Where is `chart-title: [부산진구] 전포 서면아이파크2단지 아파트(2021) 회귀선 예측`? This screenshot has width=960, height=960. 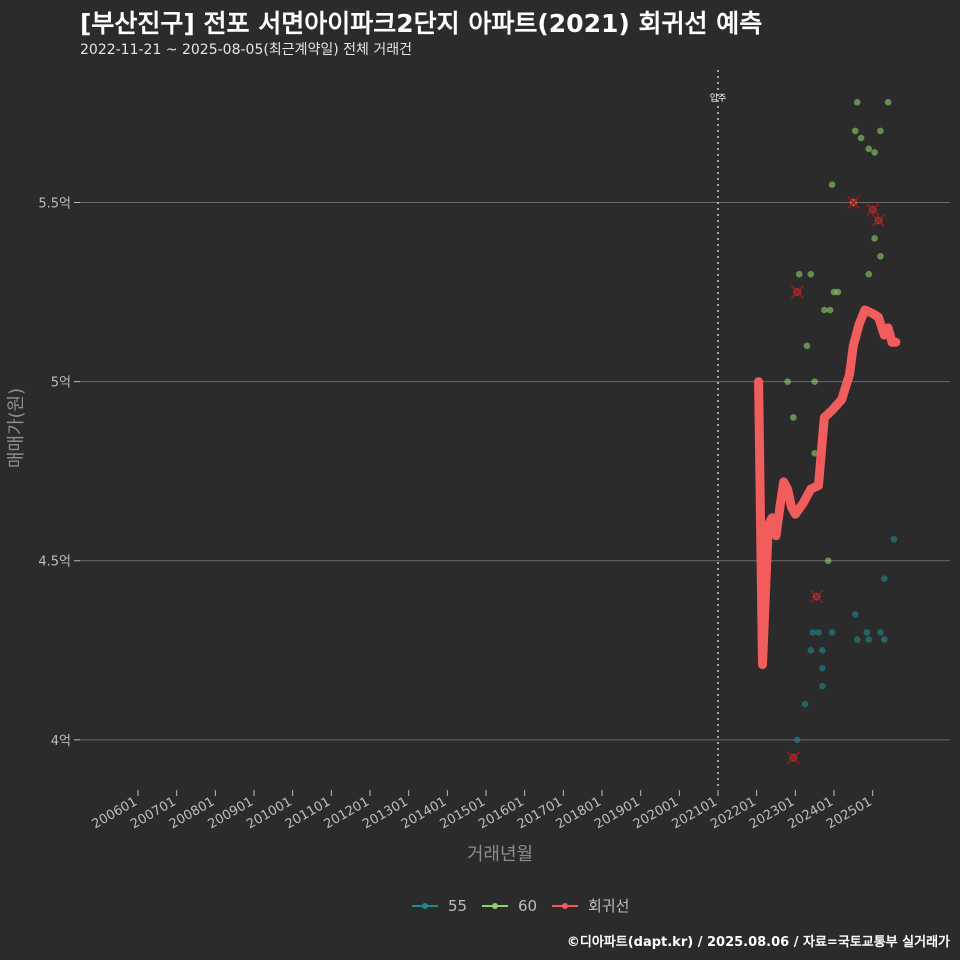 chart-title: [부산진구] 전포 서면아이파크2단지 아파트(2021) 회귀선 예측 is located at coordinates (421, 23).